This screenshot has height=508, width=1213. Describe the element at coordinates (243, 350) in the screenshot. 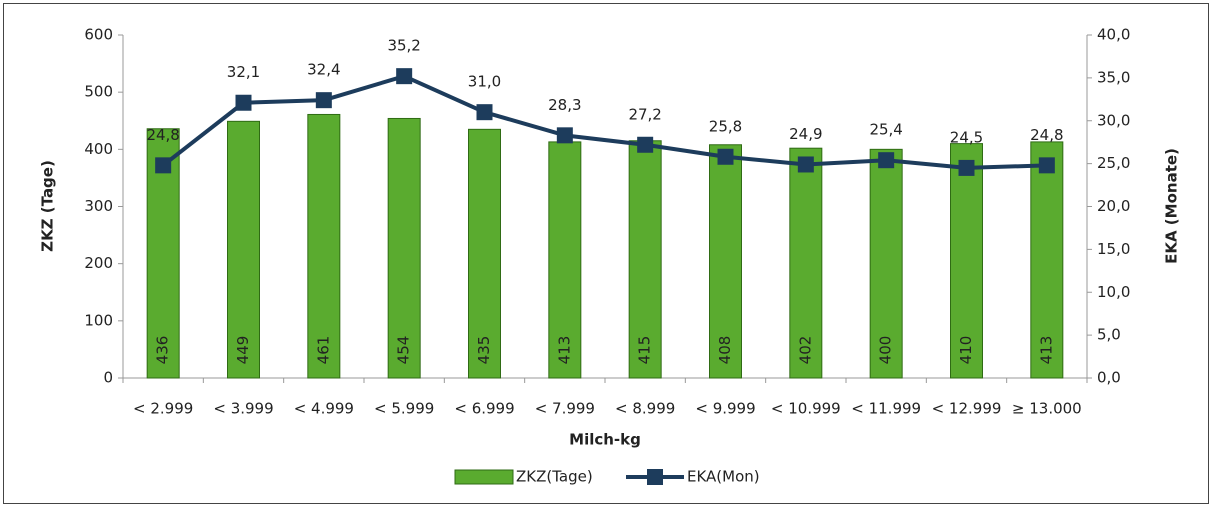

I see `bar-value-label: 449` at that location.